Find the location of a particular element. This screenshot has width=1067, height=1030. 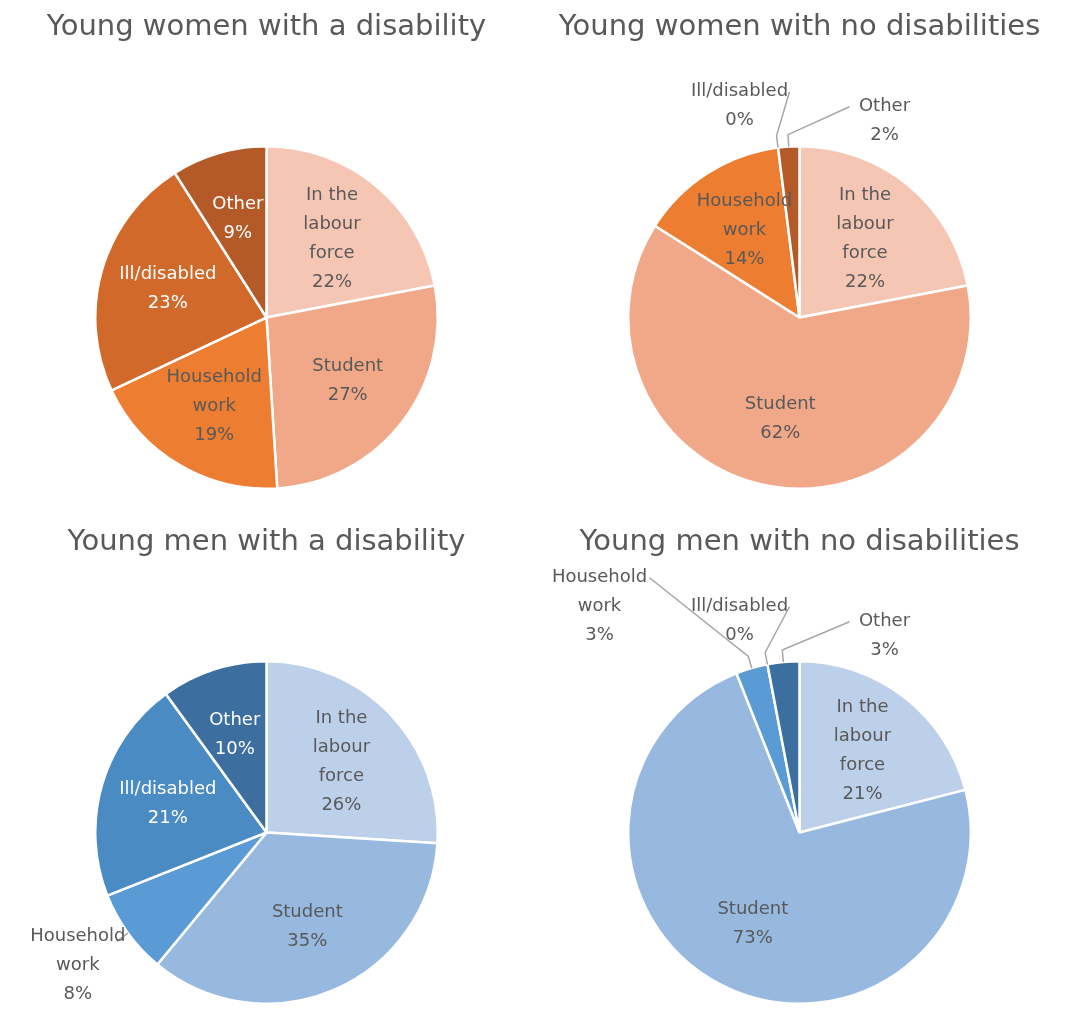

data-label: 8% is located at coordinates (78, 993).